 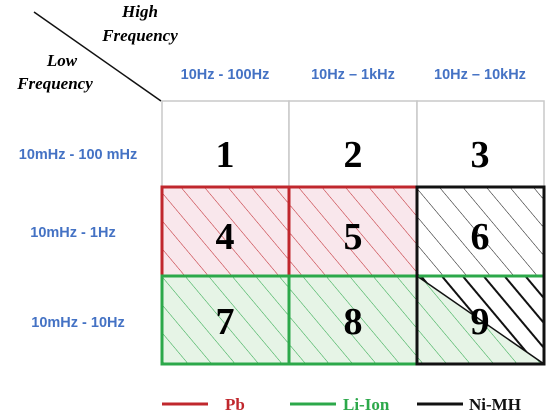 I want to click on low-frequency-label-line2: Frequency, so click(x=54, y=83).